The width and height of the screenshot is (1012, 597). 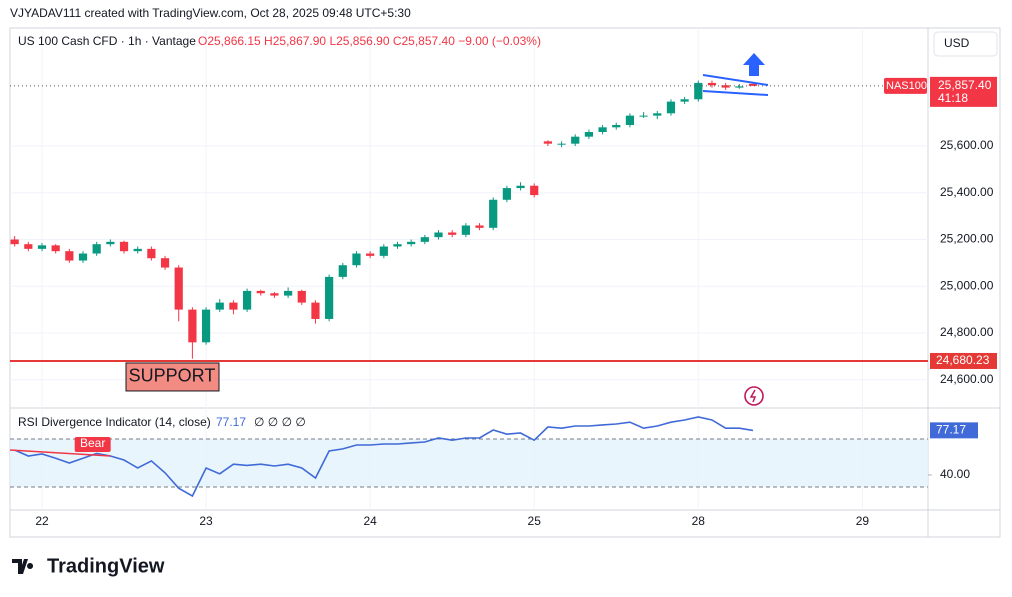 I want to click on y-tick-label: 25,200.00, so click(x=967, y=239).